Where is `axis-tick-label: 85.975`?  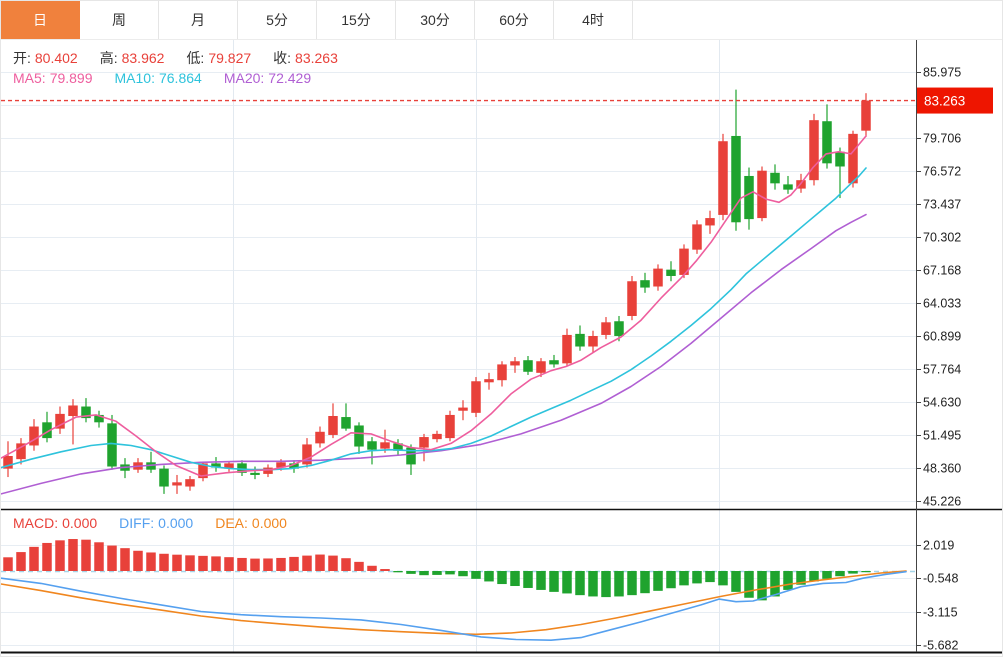
axis-tick-label: 85.975 is located at coordinates (942, 73).